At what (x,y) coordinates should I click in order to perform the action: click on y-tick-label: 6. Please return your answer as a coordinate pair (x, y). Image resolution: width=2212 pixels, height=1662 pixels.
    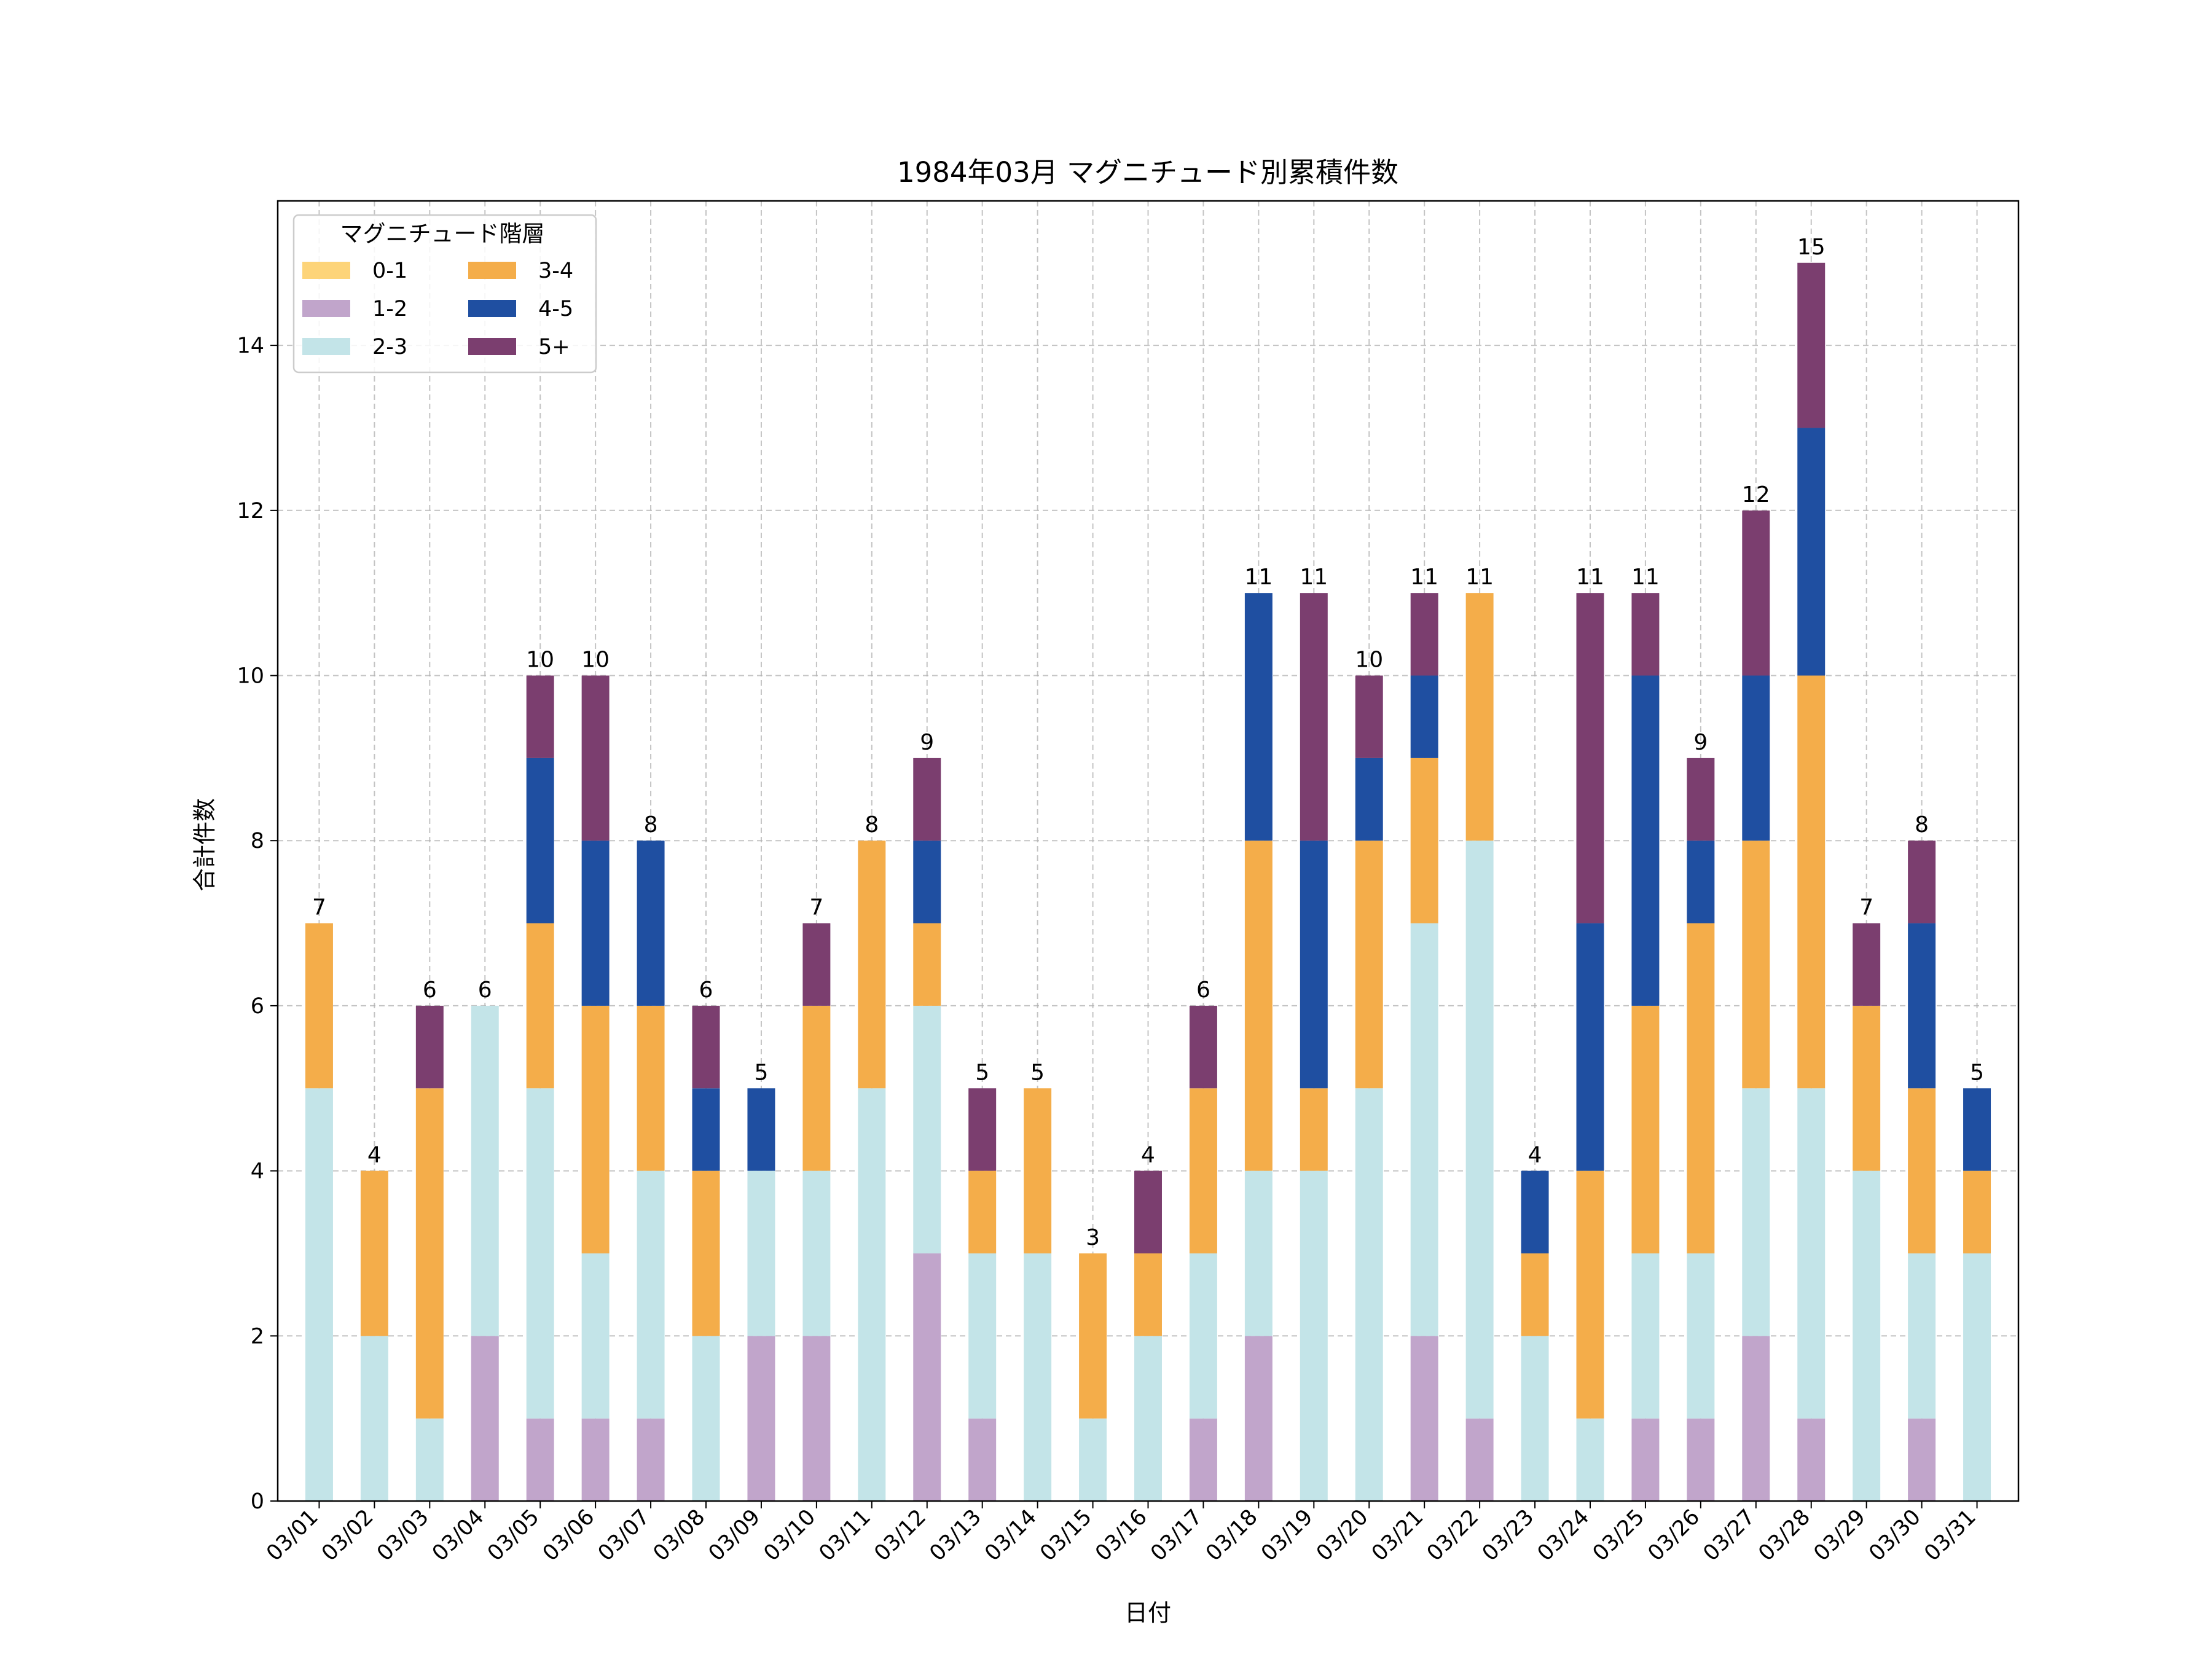
    Looking at the image, I should click on (257, 1006).